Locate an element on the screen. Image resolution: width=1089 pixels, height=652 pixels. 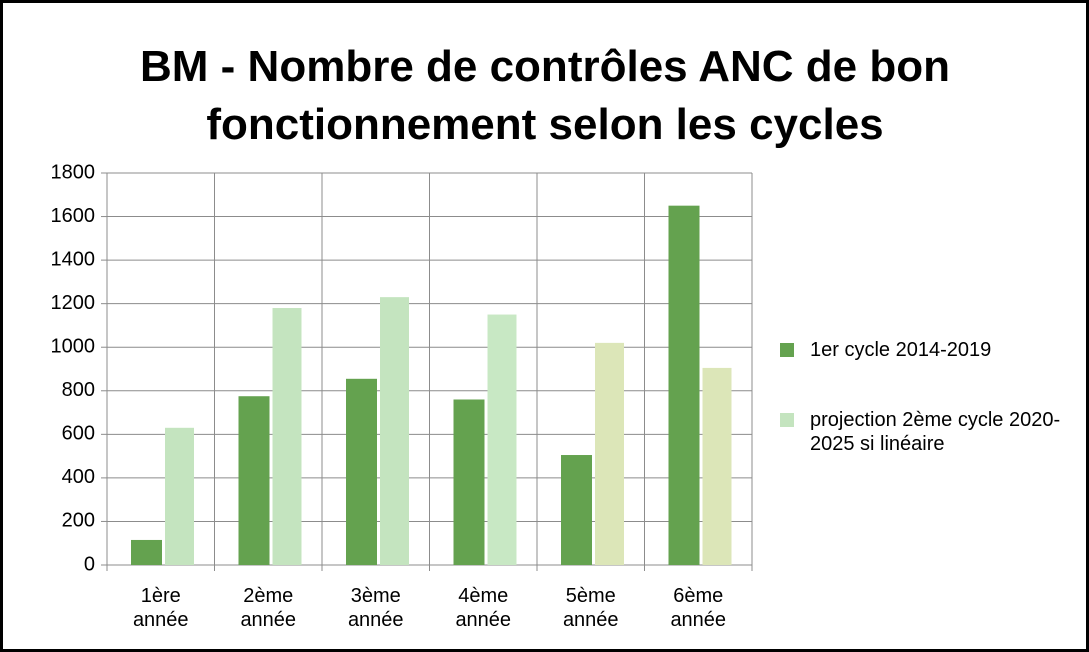
y-tick-label: 1800 is located at coordinates (73, 172).